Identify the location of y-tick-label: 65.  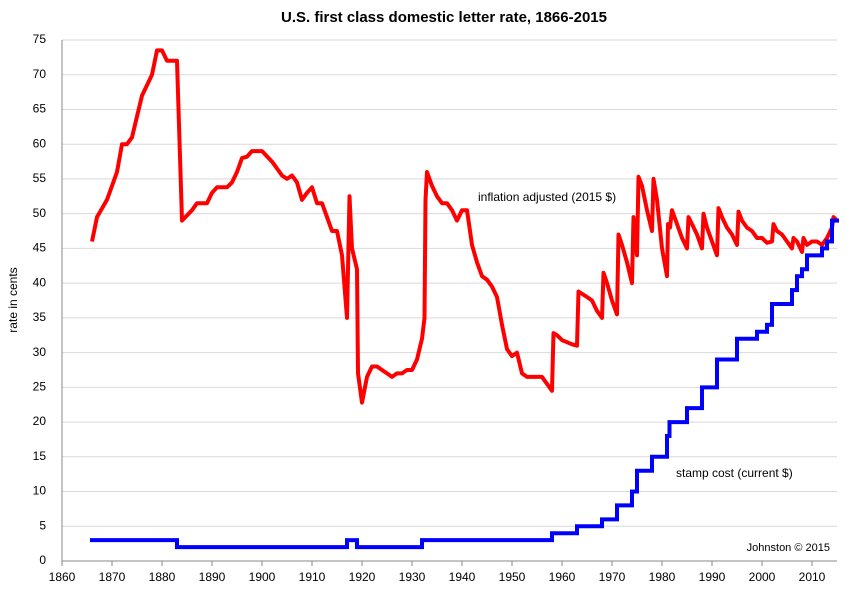
(40, 109).